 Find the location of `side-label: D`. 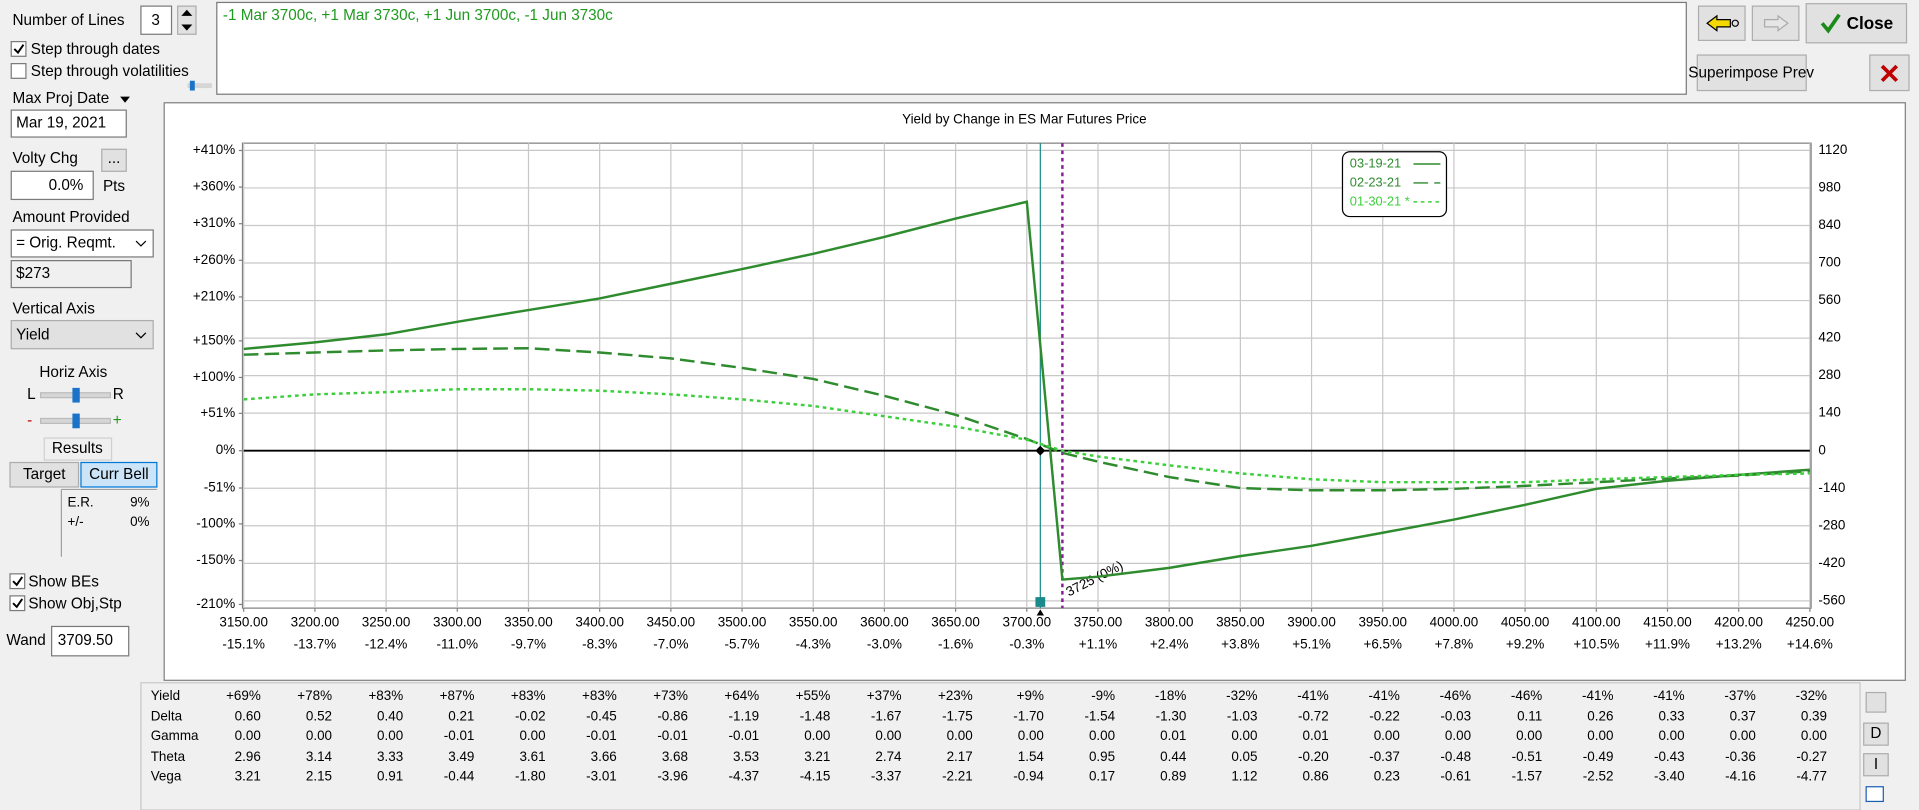

side-label: D is located at coordinates (1875, 733).